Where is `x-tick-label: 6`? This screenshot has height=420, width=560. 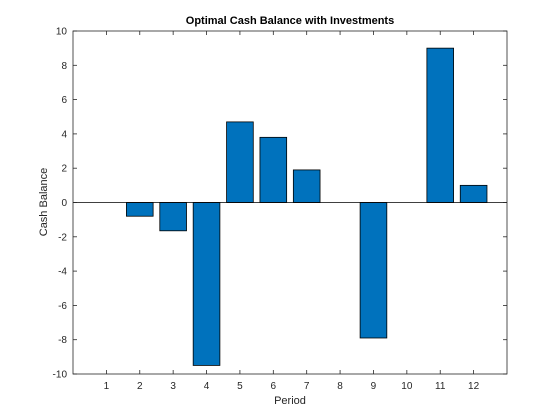
x-tick-label: 6 is located at coordinates (274, 386).